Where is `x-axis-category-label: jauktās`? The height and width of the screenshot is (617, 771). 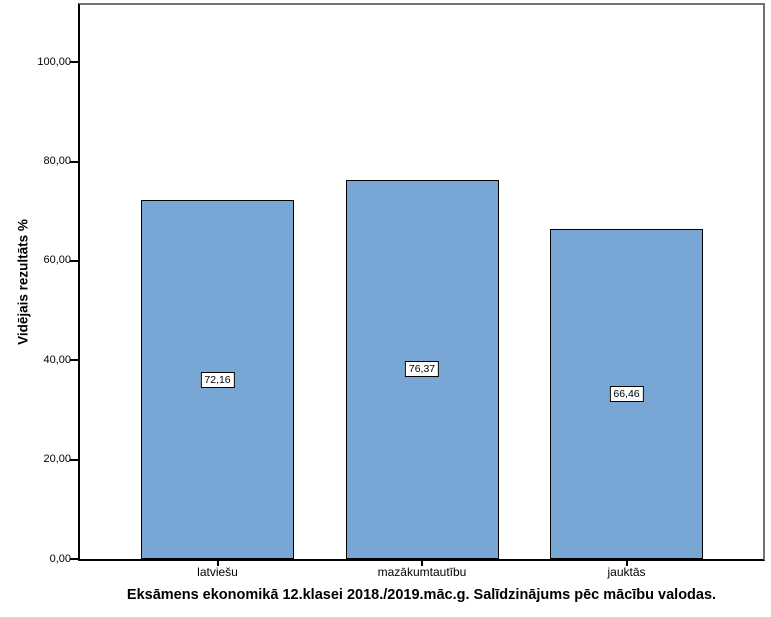 x-axis-category-label: jauktās is located at coordinates (626, 572).